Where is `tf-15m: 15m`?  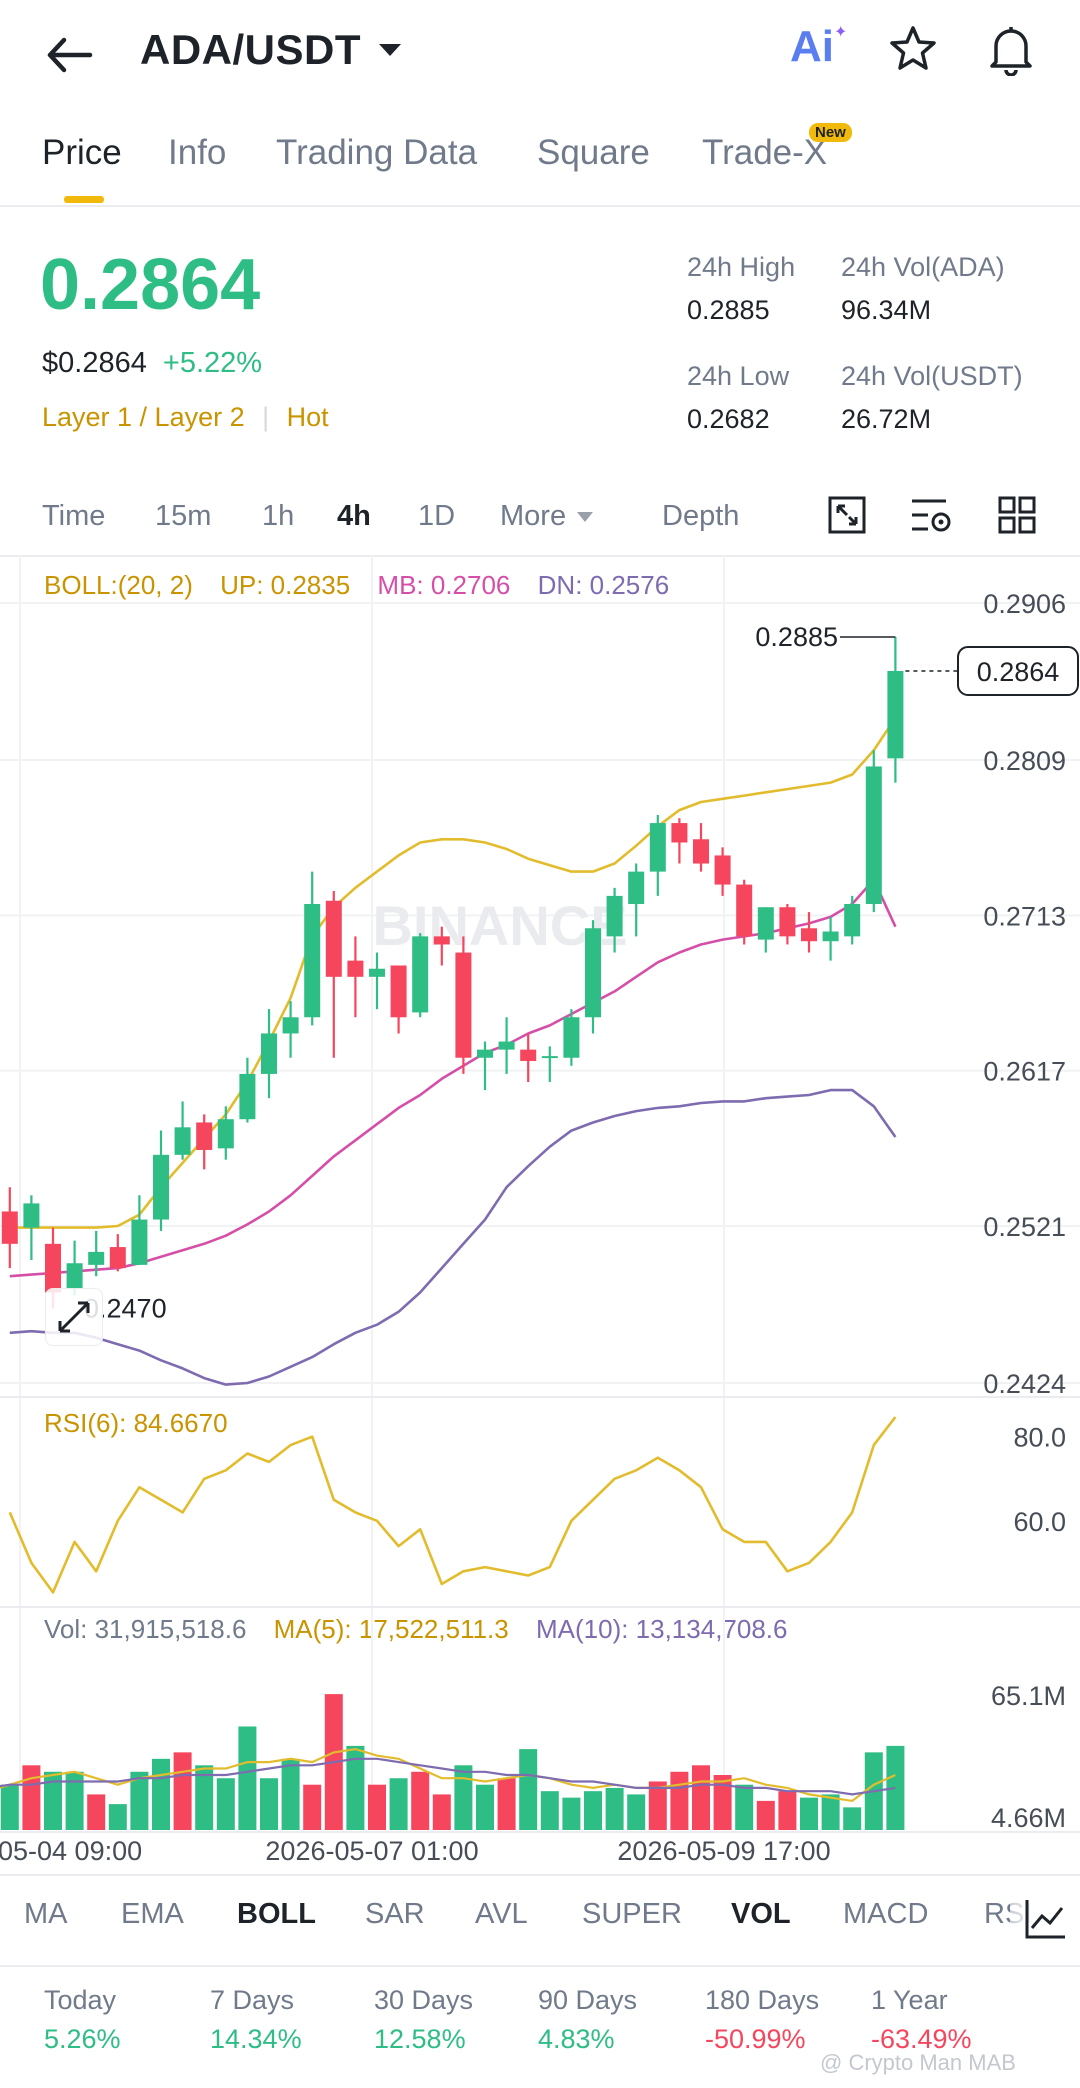
tf-15m: 15m is located at coordinates (183, 516).